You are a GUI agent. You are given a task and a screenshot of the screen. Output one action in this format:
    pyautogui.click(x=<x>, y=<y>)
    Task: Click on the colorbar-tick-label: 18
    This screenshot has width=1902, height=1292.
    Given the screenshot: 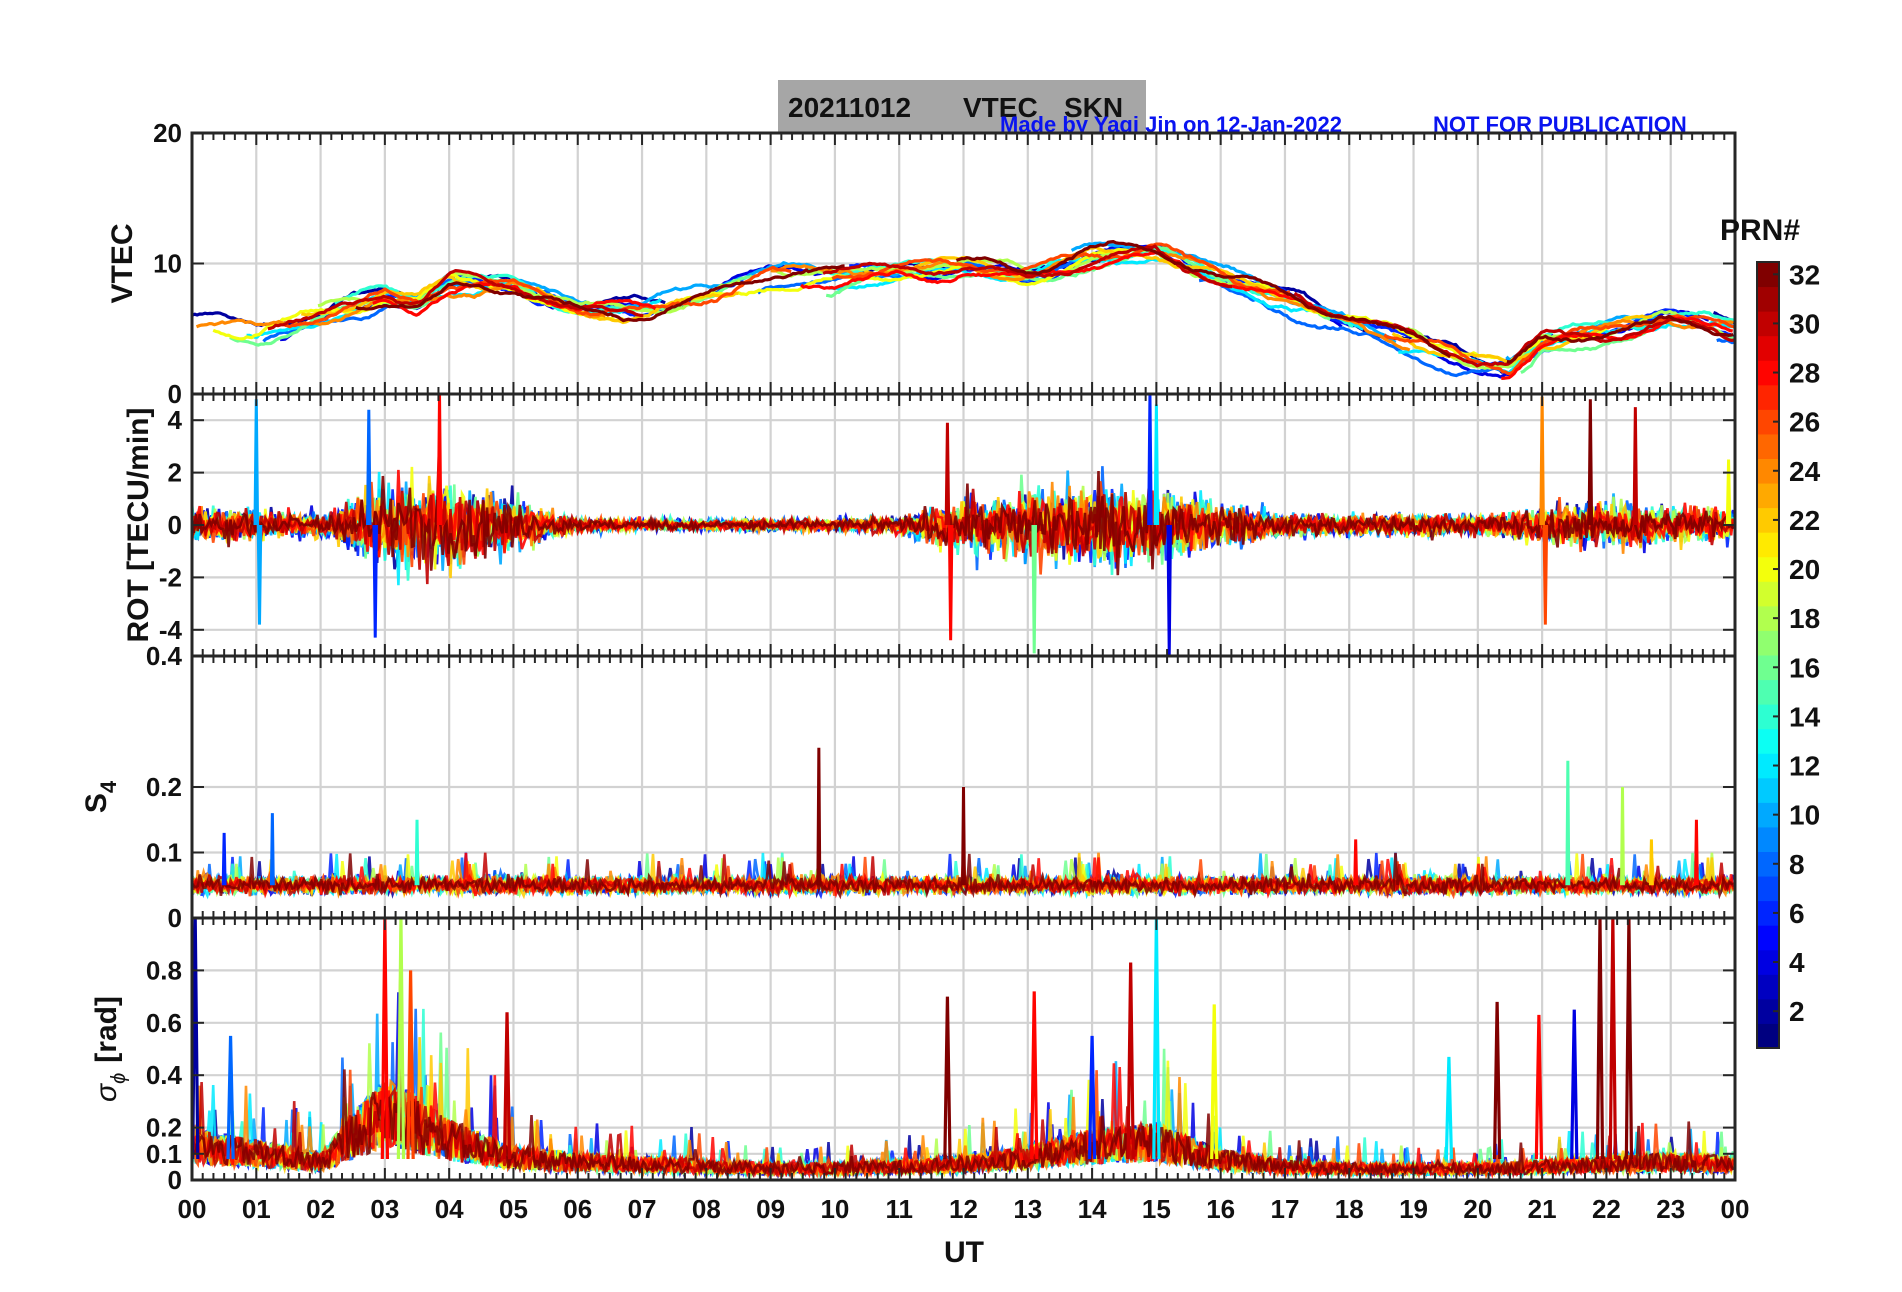 What is the action you would take?
    pyautogui.click(x=1804, y=618)
    